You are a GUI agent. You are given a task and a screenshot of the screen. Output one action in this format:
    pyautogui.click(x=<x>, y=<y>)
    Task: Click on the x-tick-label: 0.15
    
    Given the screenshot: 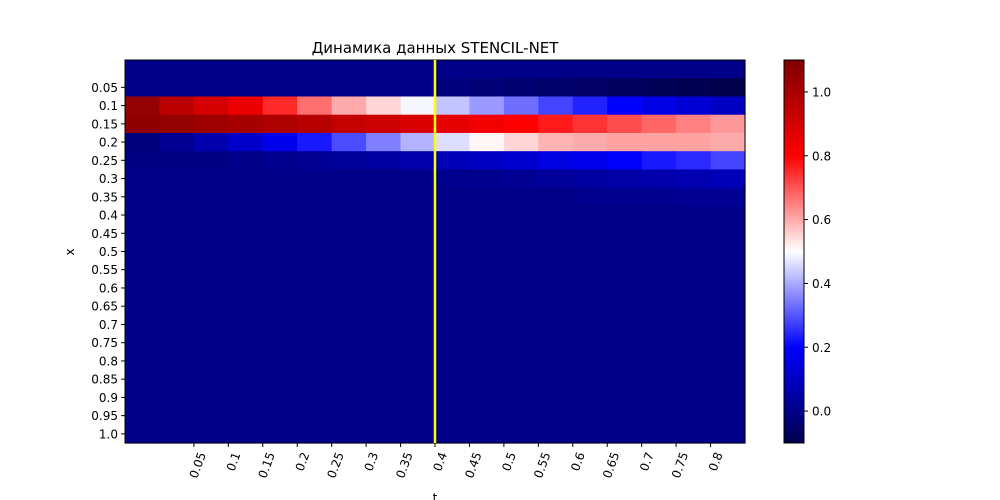 What is the action you would take?
    pyautogui.click(x=267, y=465)
    